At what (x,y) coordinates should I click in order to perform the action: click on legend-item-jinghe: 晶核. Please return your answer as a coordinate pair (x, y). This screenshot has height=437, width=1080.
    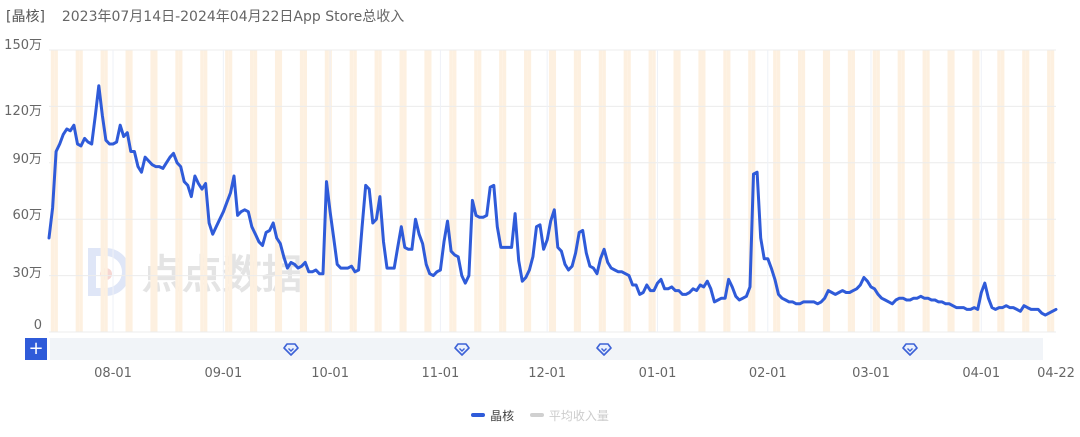
    Looking at the image, I should click on (492, 415).